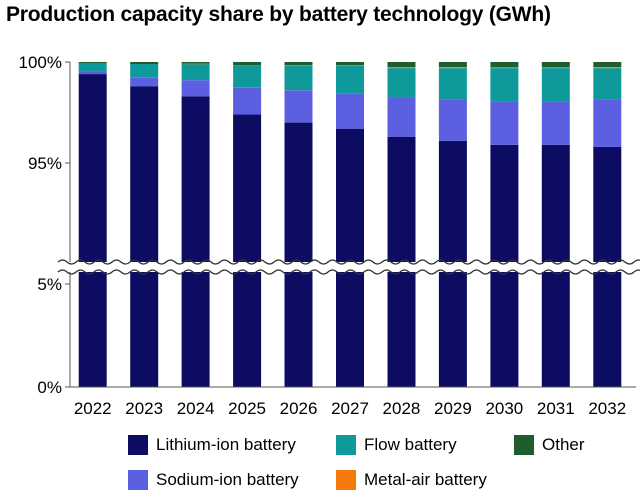 This screenshot has width=640, height=497. What do you see at coordinates (144, 408) in the screenshot?
I see `x-tick-label: 2023` at bounding box center [144, 408].